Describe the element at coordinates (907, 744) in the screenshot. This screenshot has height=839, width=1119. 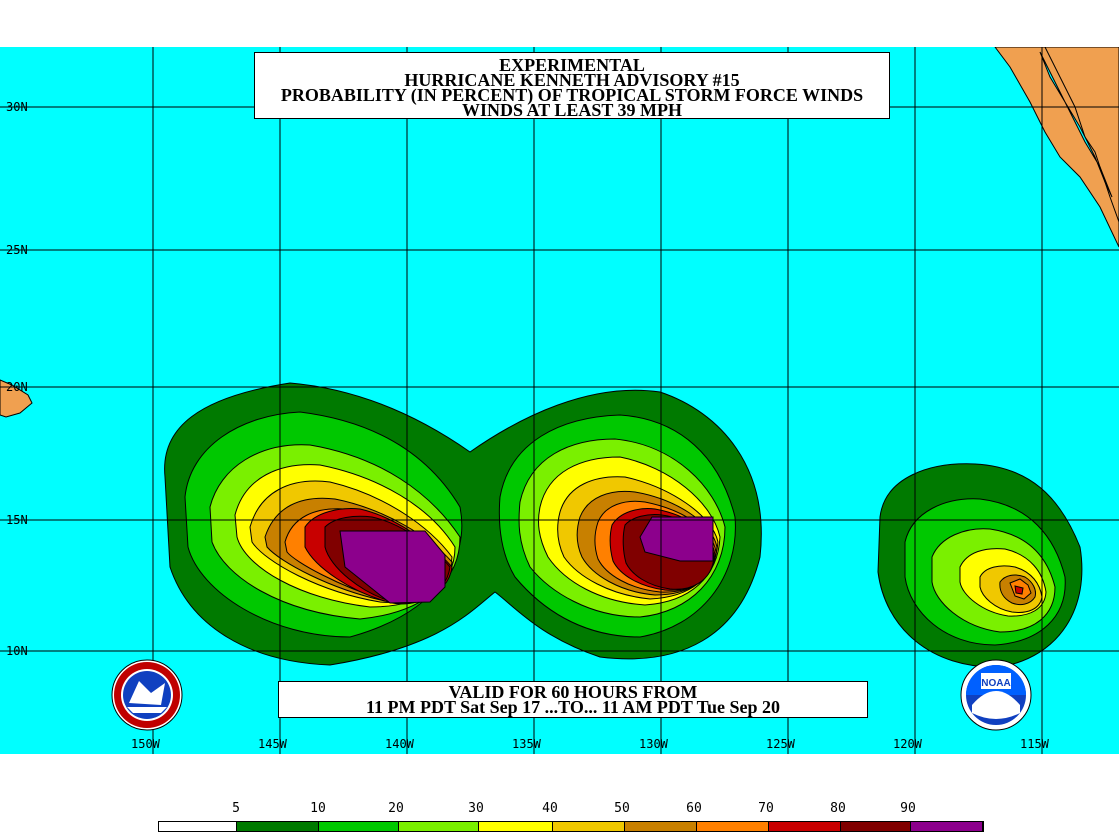
I see `lon-label-120w: 120W` at that location.